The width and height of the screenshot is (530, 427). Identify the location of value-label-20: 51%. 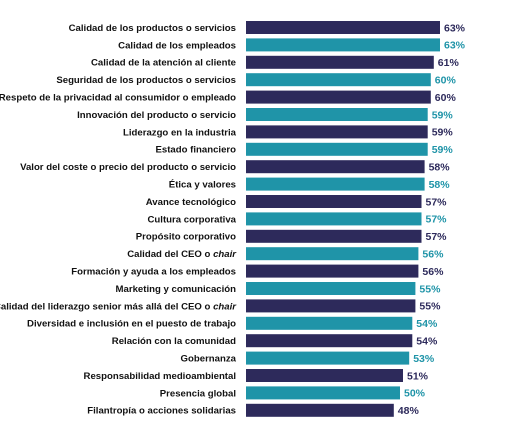
(418, 376).